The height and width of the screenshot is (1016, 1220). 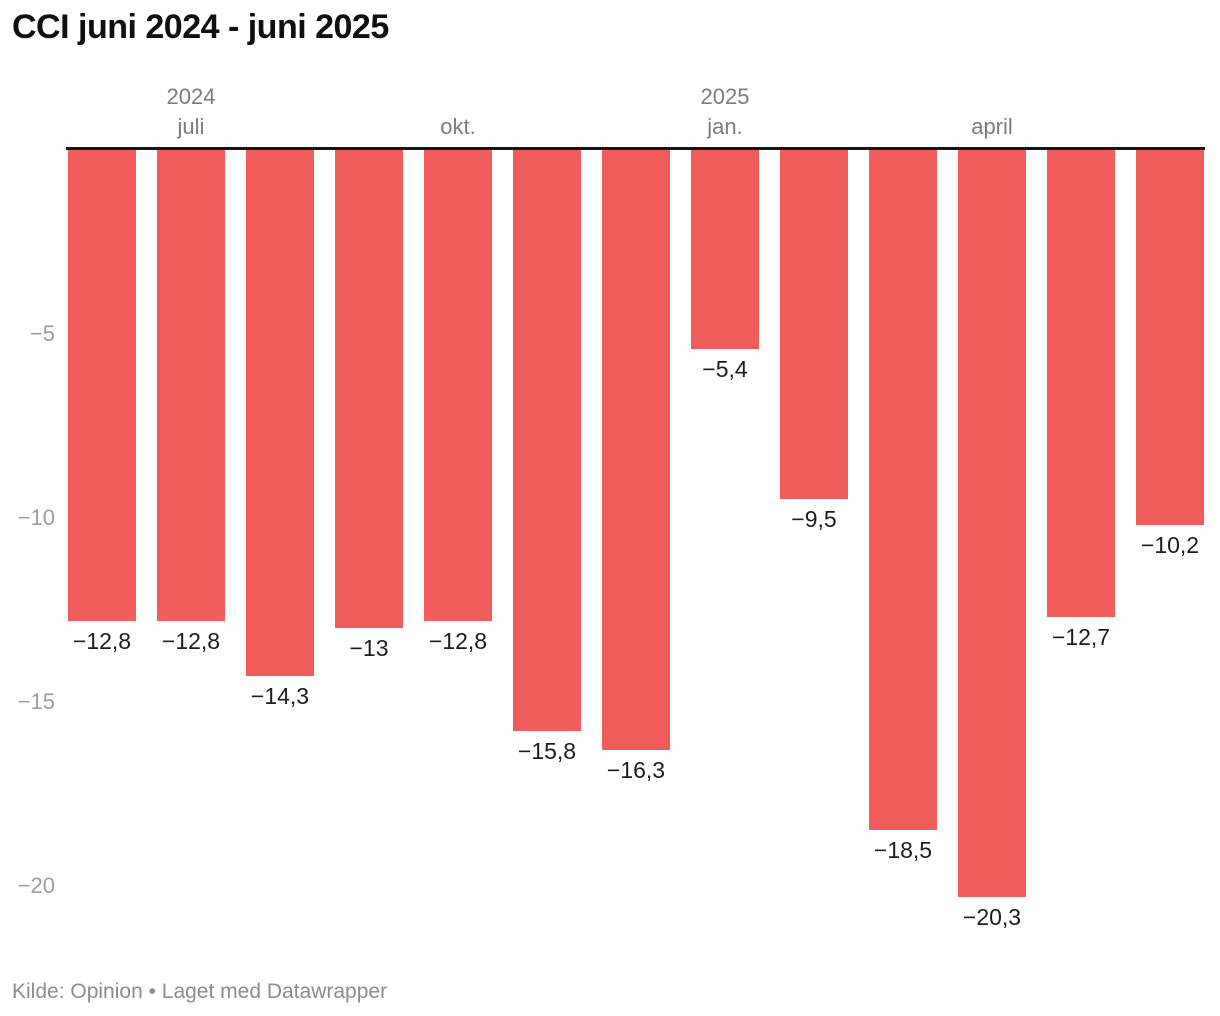 I want to click on x-axis-month-label: juli, so click(x=191, y=126).